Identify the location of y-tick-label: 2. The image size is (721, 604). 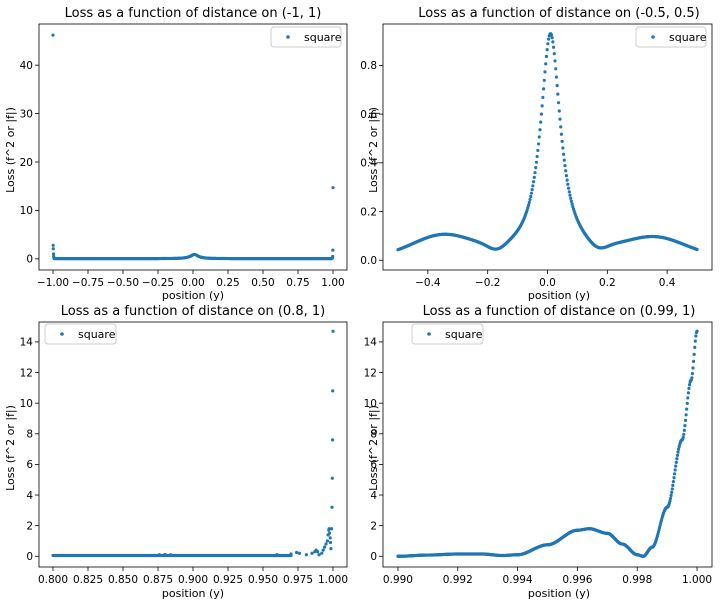
(373, 526).